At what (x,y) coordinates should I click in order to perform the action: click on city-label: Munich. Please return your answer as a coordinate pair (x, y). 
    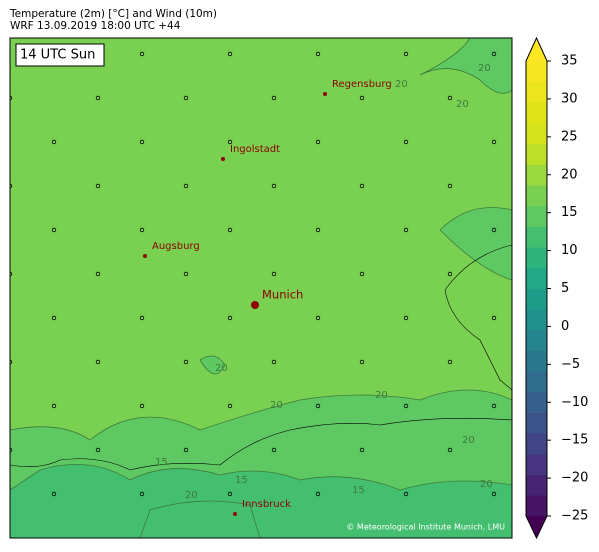
    Looking at the image, I should click on (282, 295).